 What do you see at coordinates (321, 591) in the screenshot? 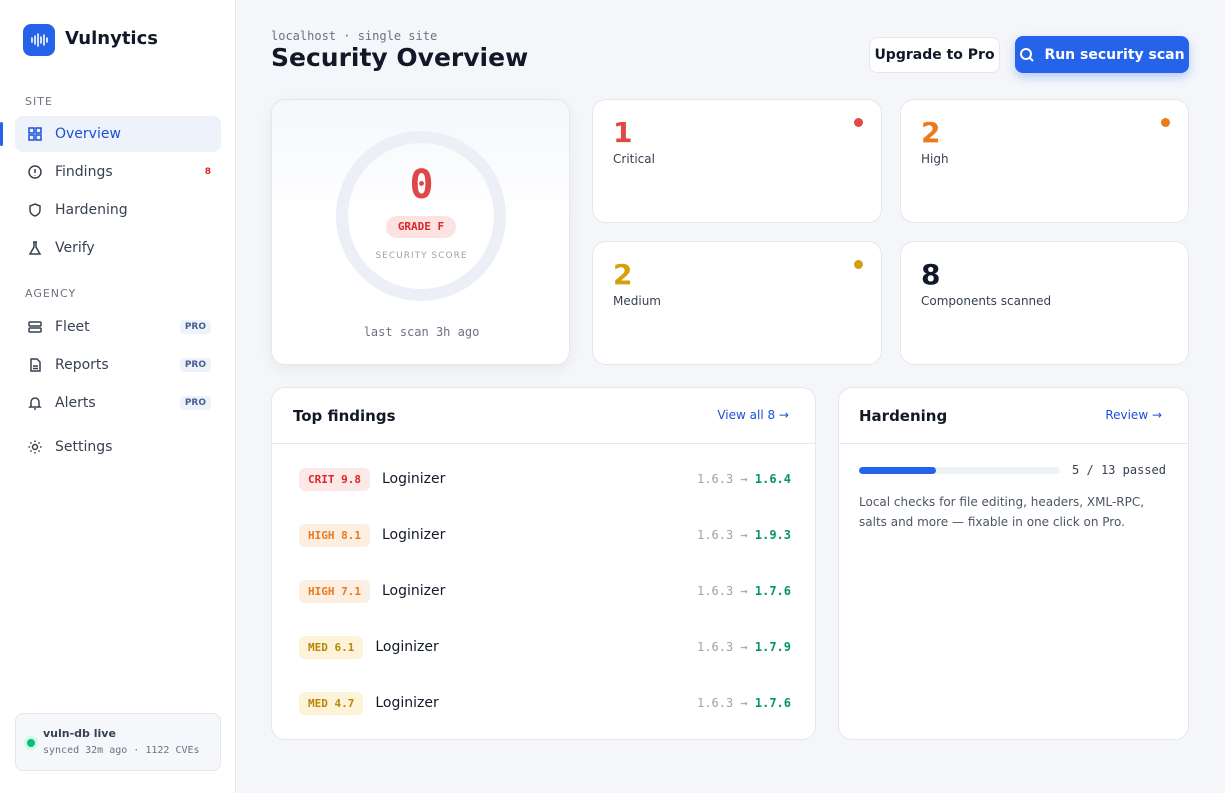
I see `severity: HIGH` at bounding box center [321, 591].